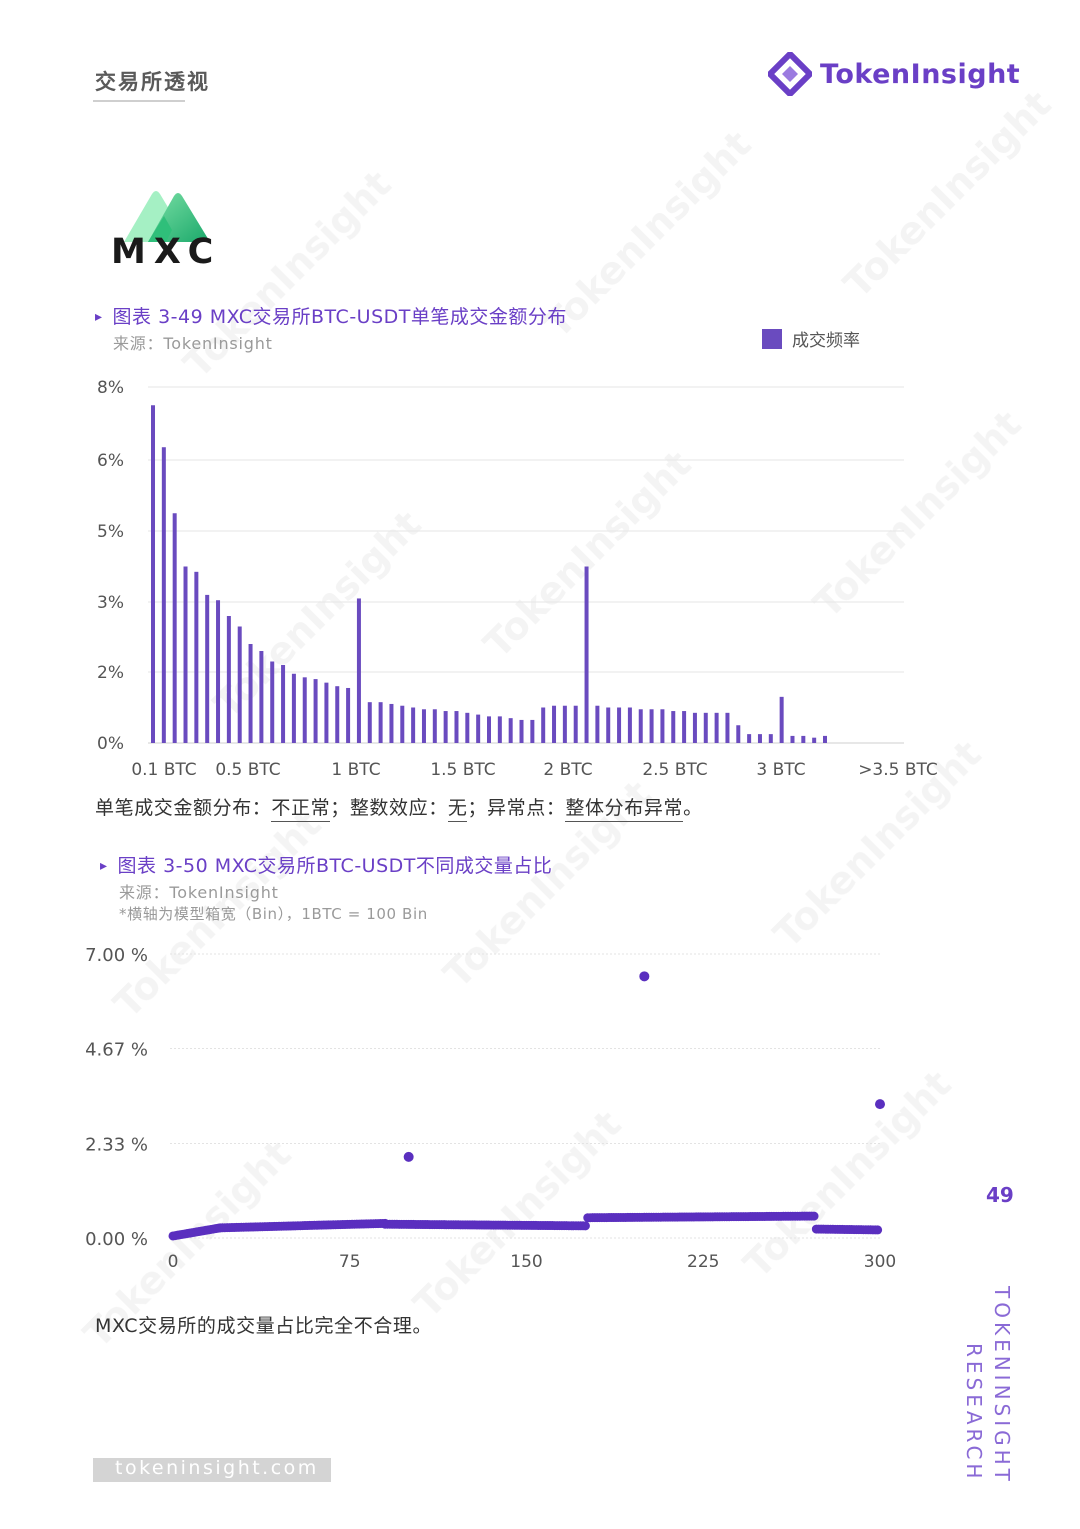 This screenshot has width=1080, height=1529. Describe the element at coordinates (139, 101) in the screenshot. I see `section-underline` at that location.